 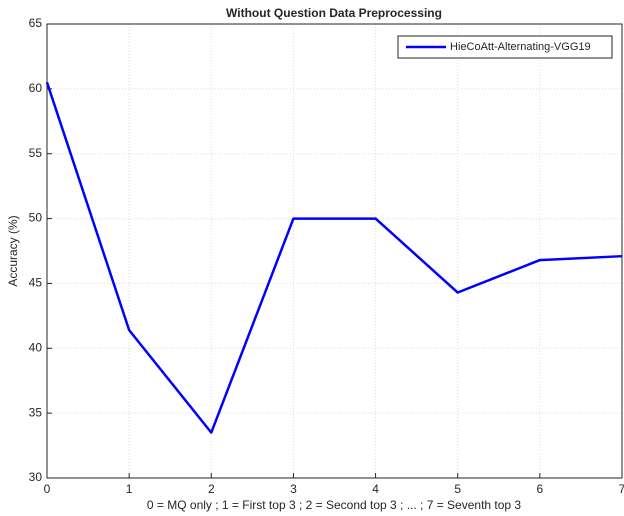 I want to click on x-tick-label: 5, so click(x=457, y=489).